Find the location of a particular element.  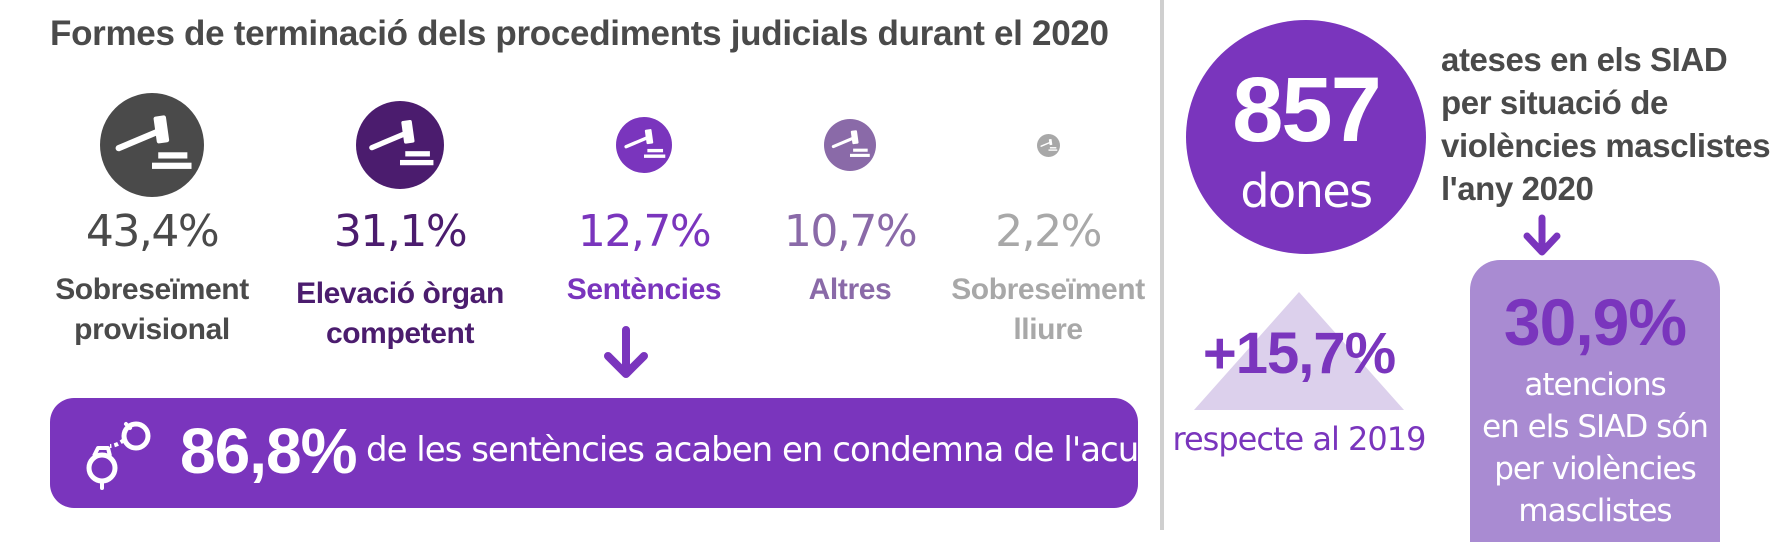

women-description-line: per situació de is located at coordinates (1554, 102).